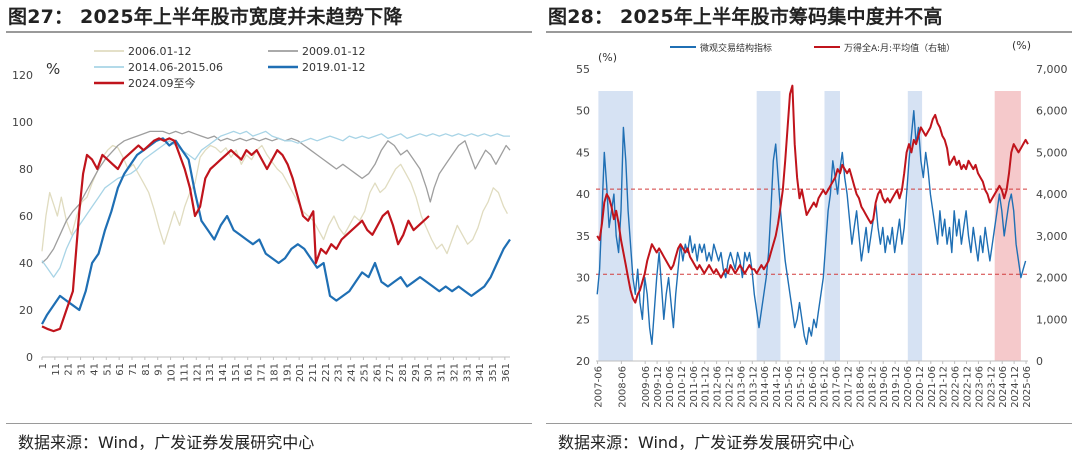  I want to click on x-tick-label: 1, so click(43, 366).